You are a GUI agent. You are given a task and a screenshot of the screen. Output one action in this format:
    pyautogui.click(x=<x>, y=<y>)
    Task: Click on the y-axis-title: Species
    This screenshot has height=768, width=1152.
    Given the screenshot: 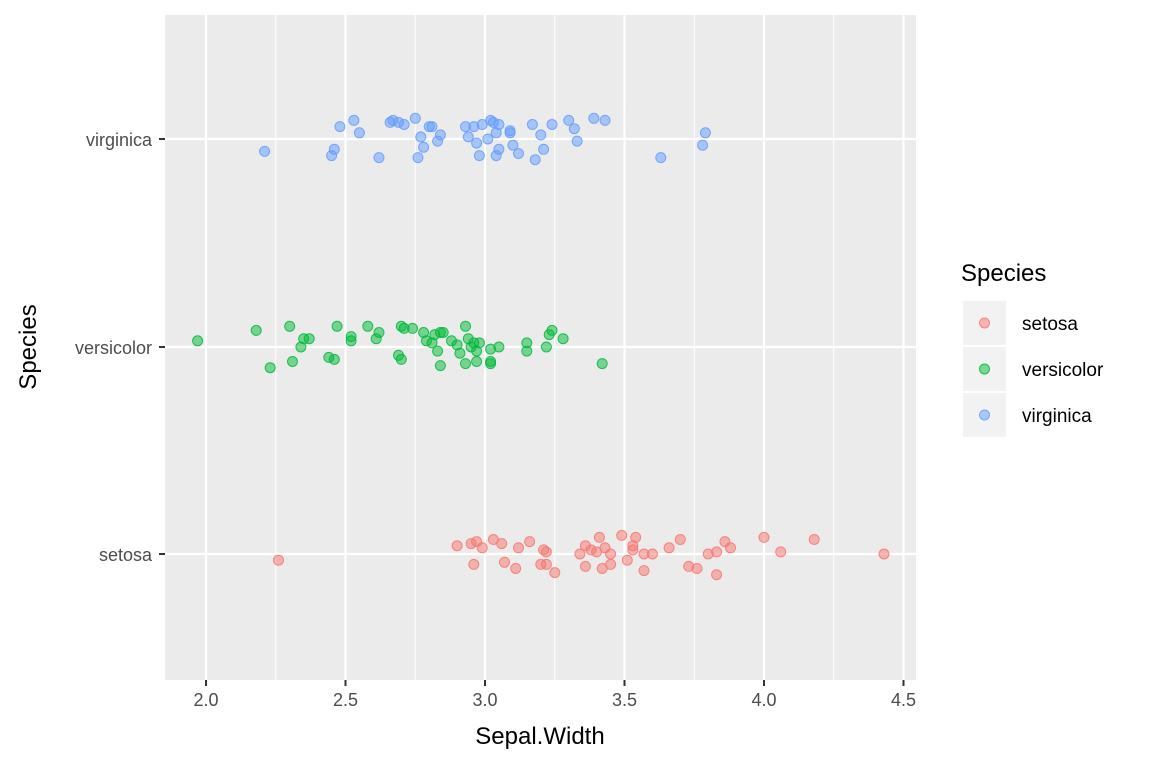 What is the action you would take?
    pyautogui.click(x=28, y=346)
    